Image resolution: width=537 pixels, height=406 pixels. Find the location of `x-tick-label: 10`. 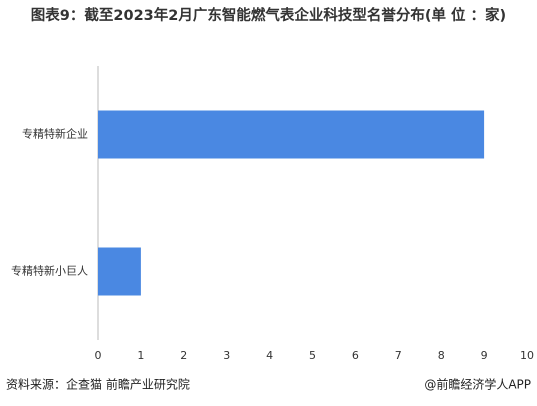

x-tick-label: 10 is located at coordinates (527, 355).